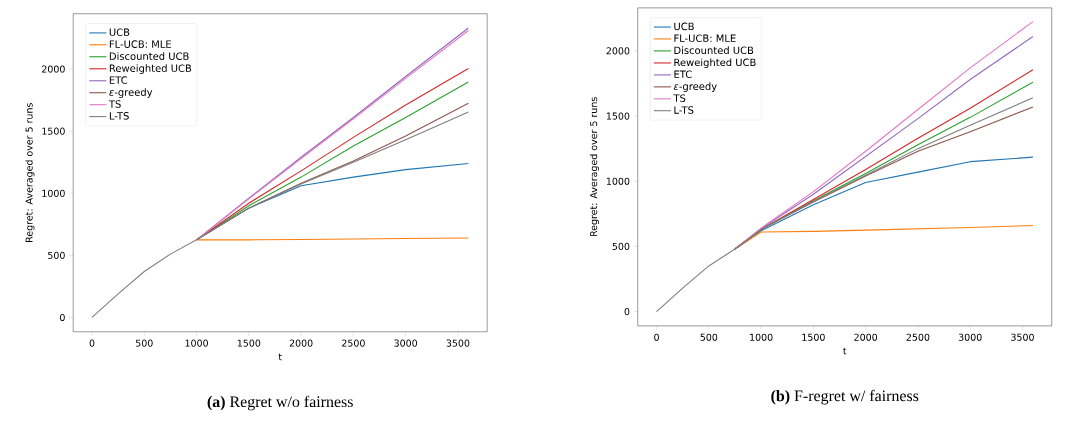  What do you see at coordinates (280, 403) in the screenshot?
I see `text: (a) Regret w/o fairness` at bounding box center [280, 403].